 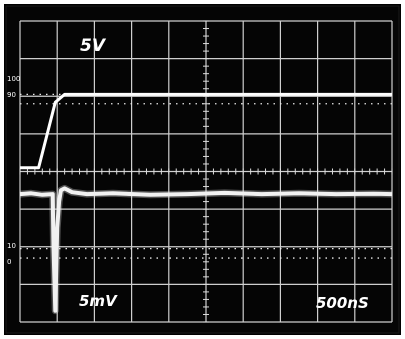 What do you see at coordinates (98, 301) in the screenshot?
I see `bottom-trace-label: 5mV` at bounding box center [98, 301].